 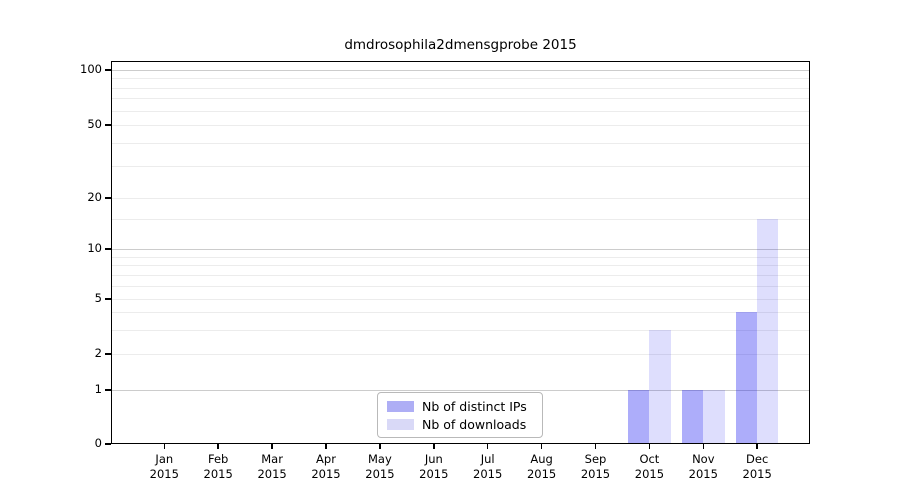 I want to click on x-tick-label: Sep 2015, so click(x=596, y=466).